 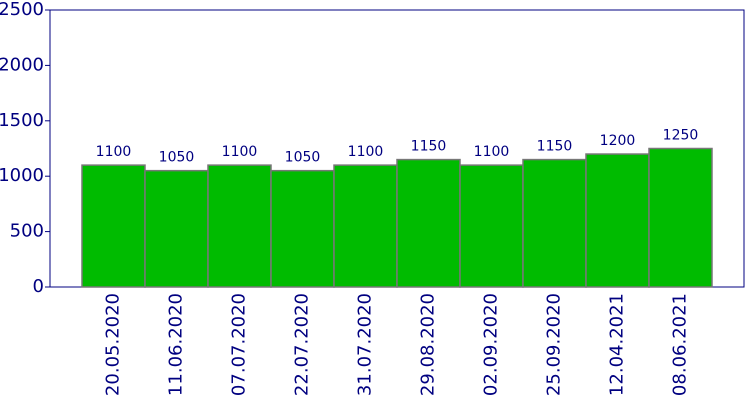 I want to click on y-tick-label: 500, so click(x=27, y=231).